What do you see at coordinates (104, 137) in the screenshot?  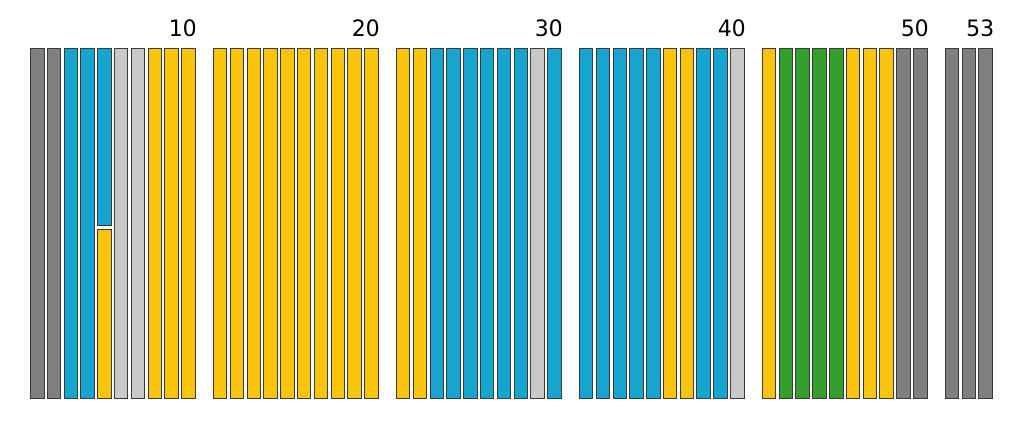 I see `bar-segment-cyan` at bounding box center [104, 137].